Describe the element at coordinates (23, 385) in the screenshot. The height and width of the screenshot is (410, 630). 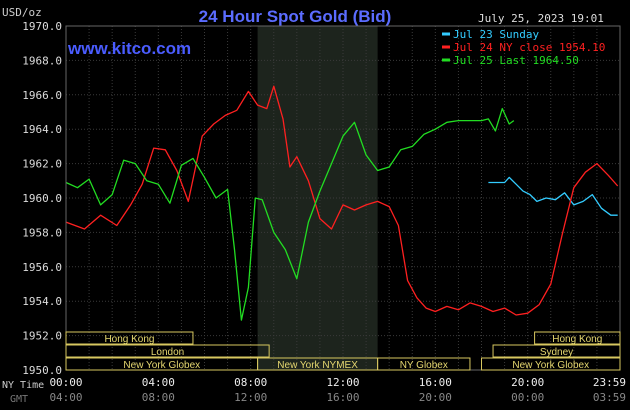
I see `x-axis-label-ny: NY Time` at that location.